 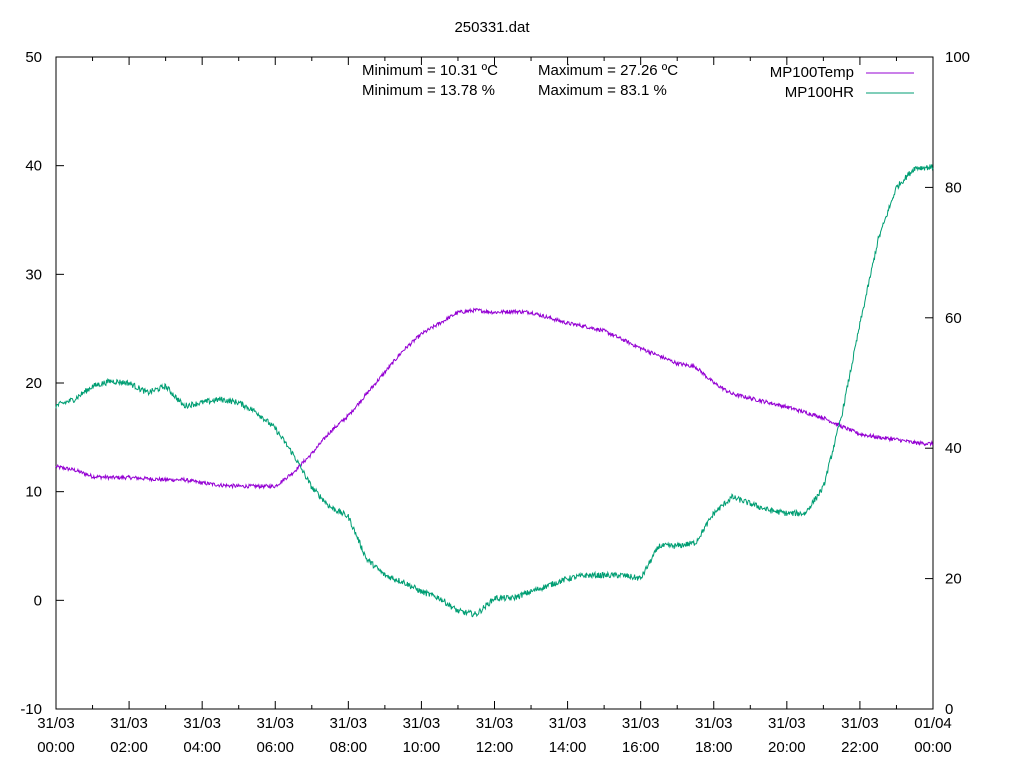 I want to click on x-tick-label-time: 10:00, so click(x=422, y=747).